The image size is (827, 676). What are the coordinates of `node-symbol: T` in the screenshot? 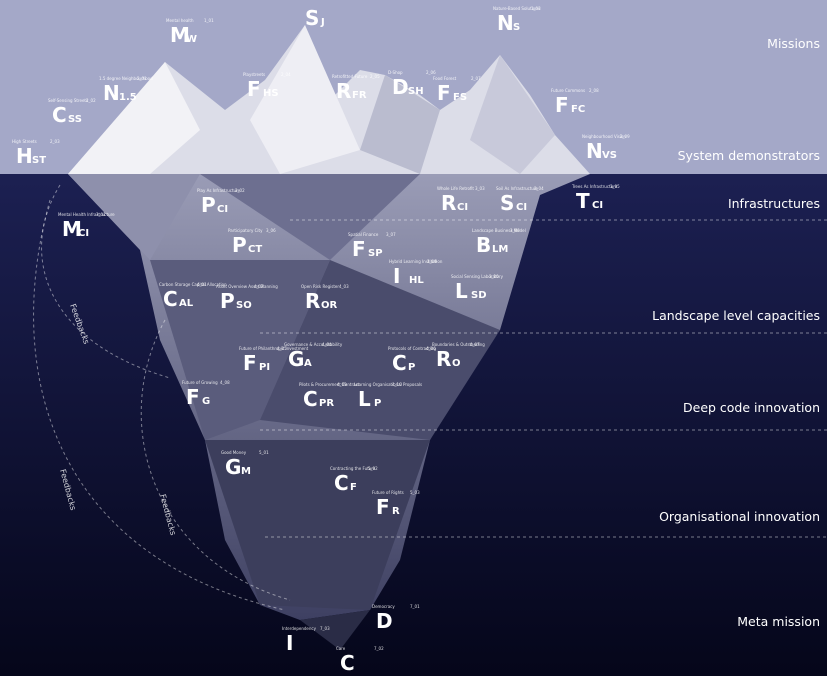 It's located at (583, 201).